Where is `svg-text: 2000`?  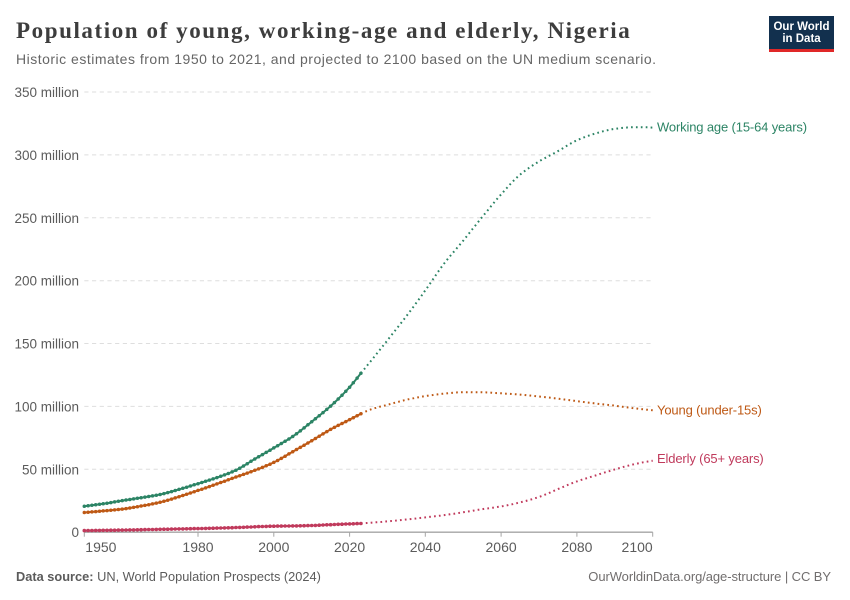
svg-text: 2000 is located at coordinates (273, 547).